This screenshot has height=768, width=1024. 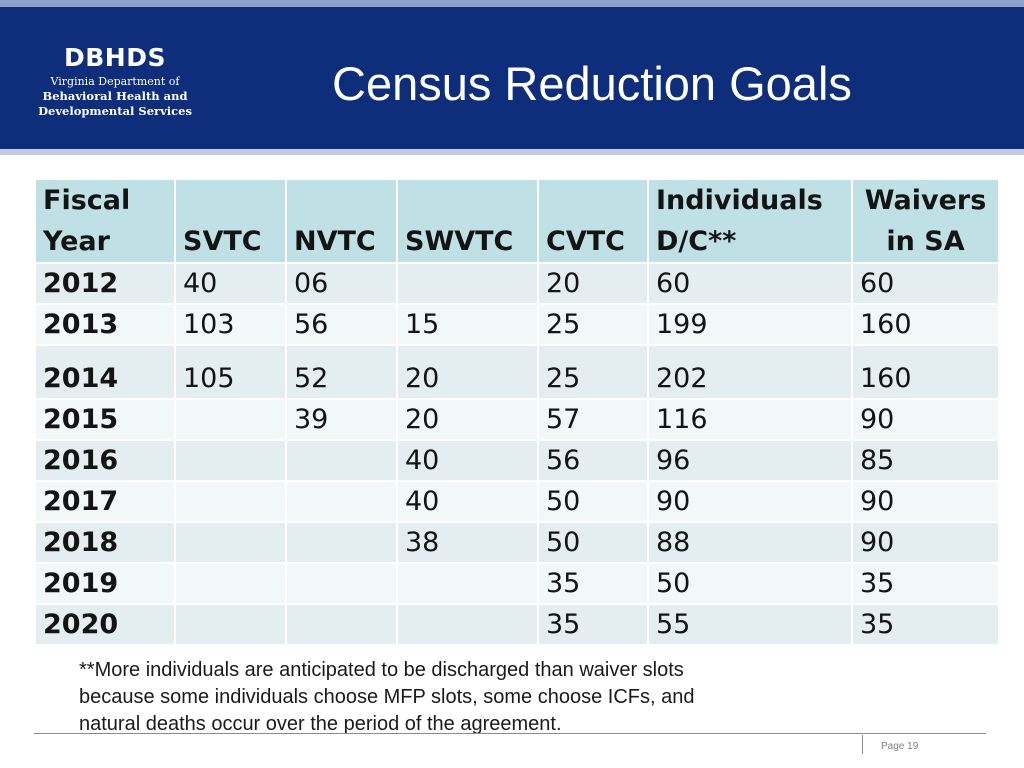 I want to click on logo-name: DBHDS, so click(x=115, y=57).